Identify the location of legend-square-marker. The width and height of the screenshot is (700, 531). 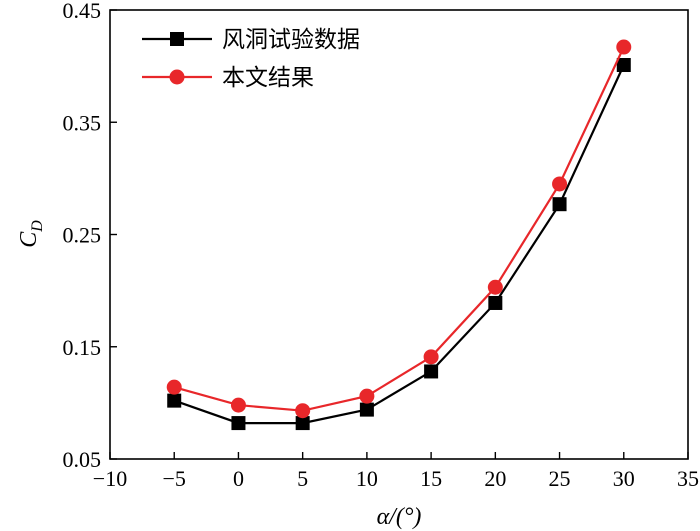
(177, 39).